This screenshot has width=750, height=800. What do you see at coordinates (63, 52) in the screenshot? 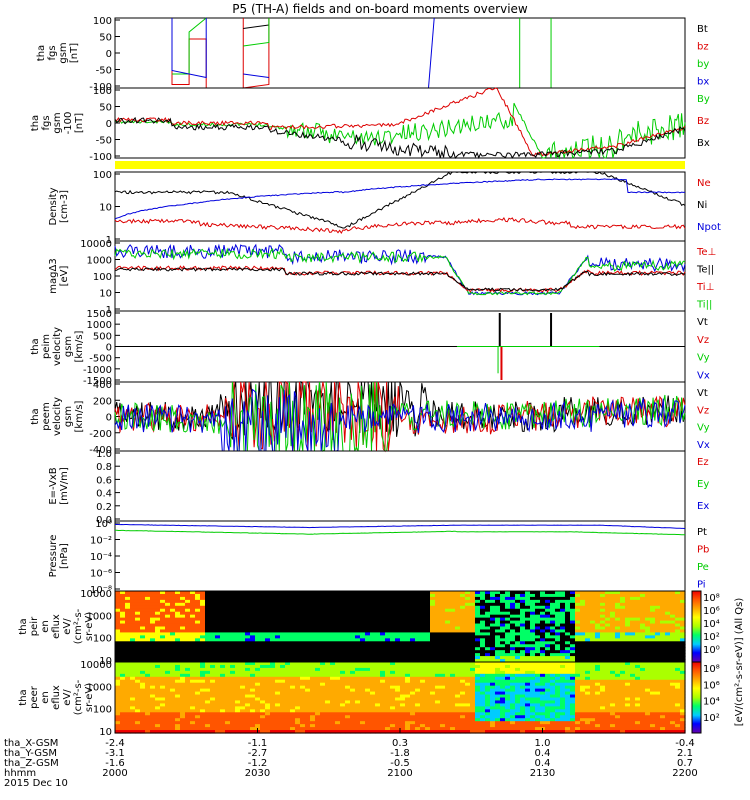
I see `y-axis-label: gsm` at bounding box center [63, 52].